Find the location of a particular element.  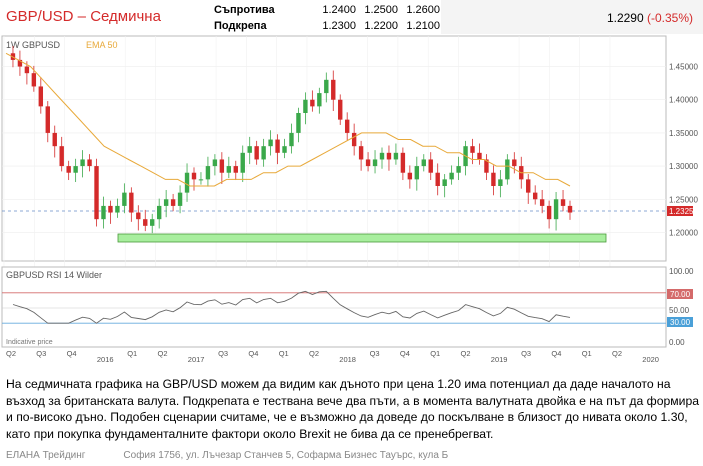

price-tick: 1.40000 is located at coordinates (683, 100).